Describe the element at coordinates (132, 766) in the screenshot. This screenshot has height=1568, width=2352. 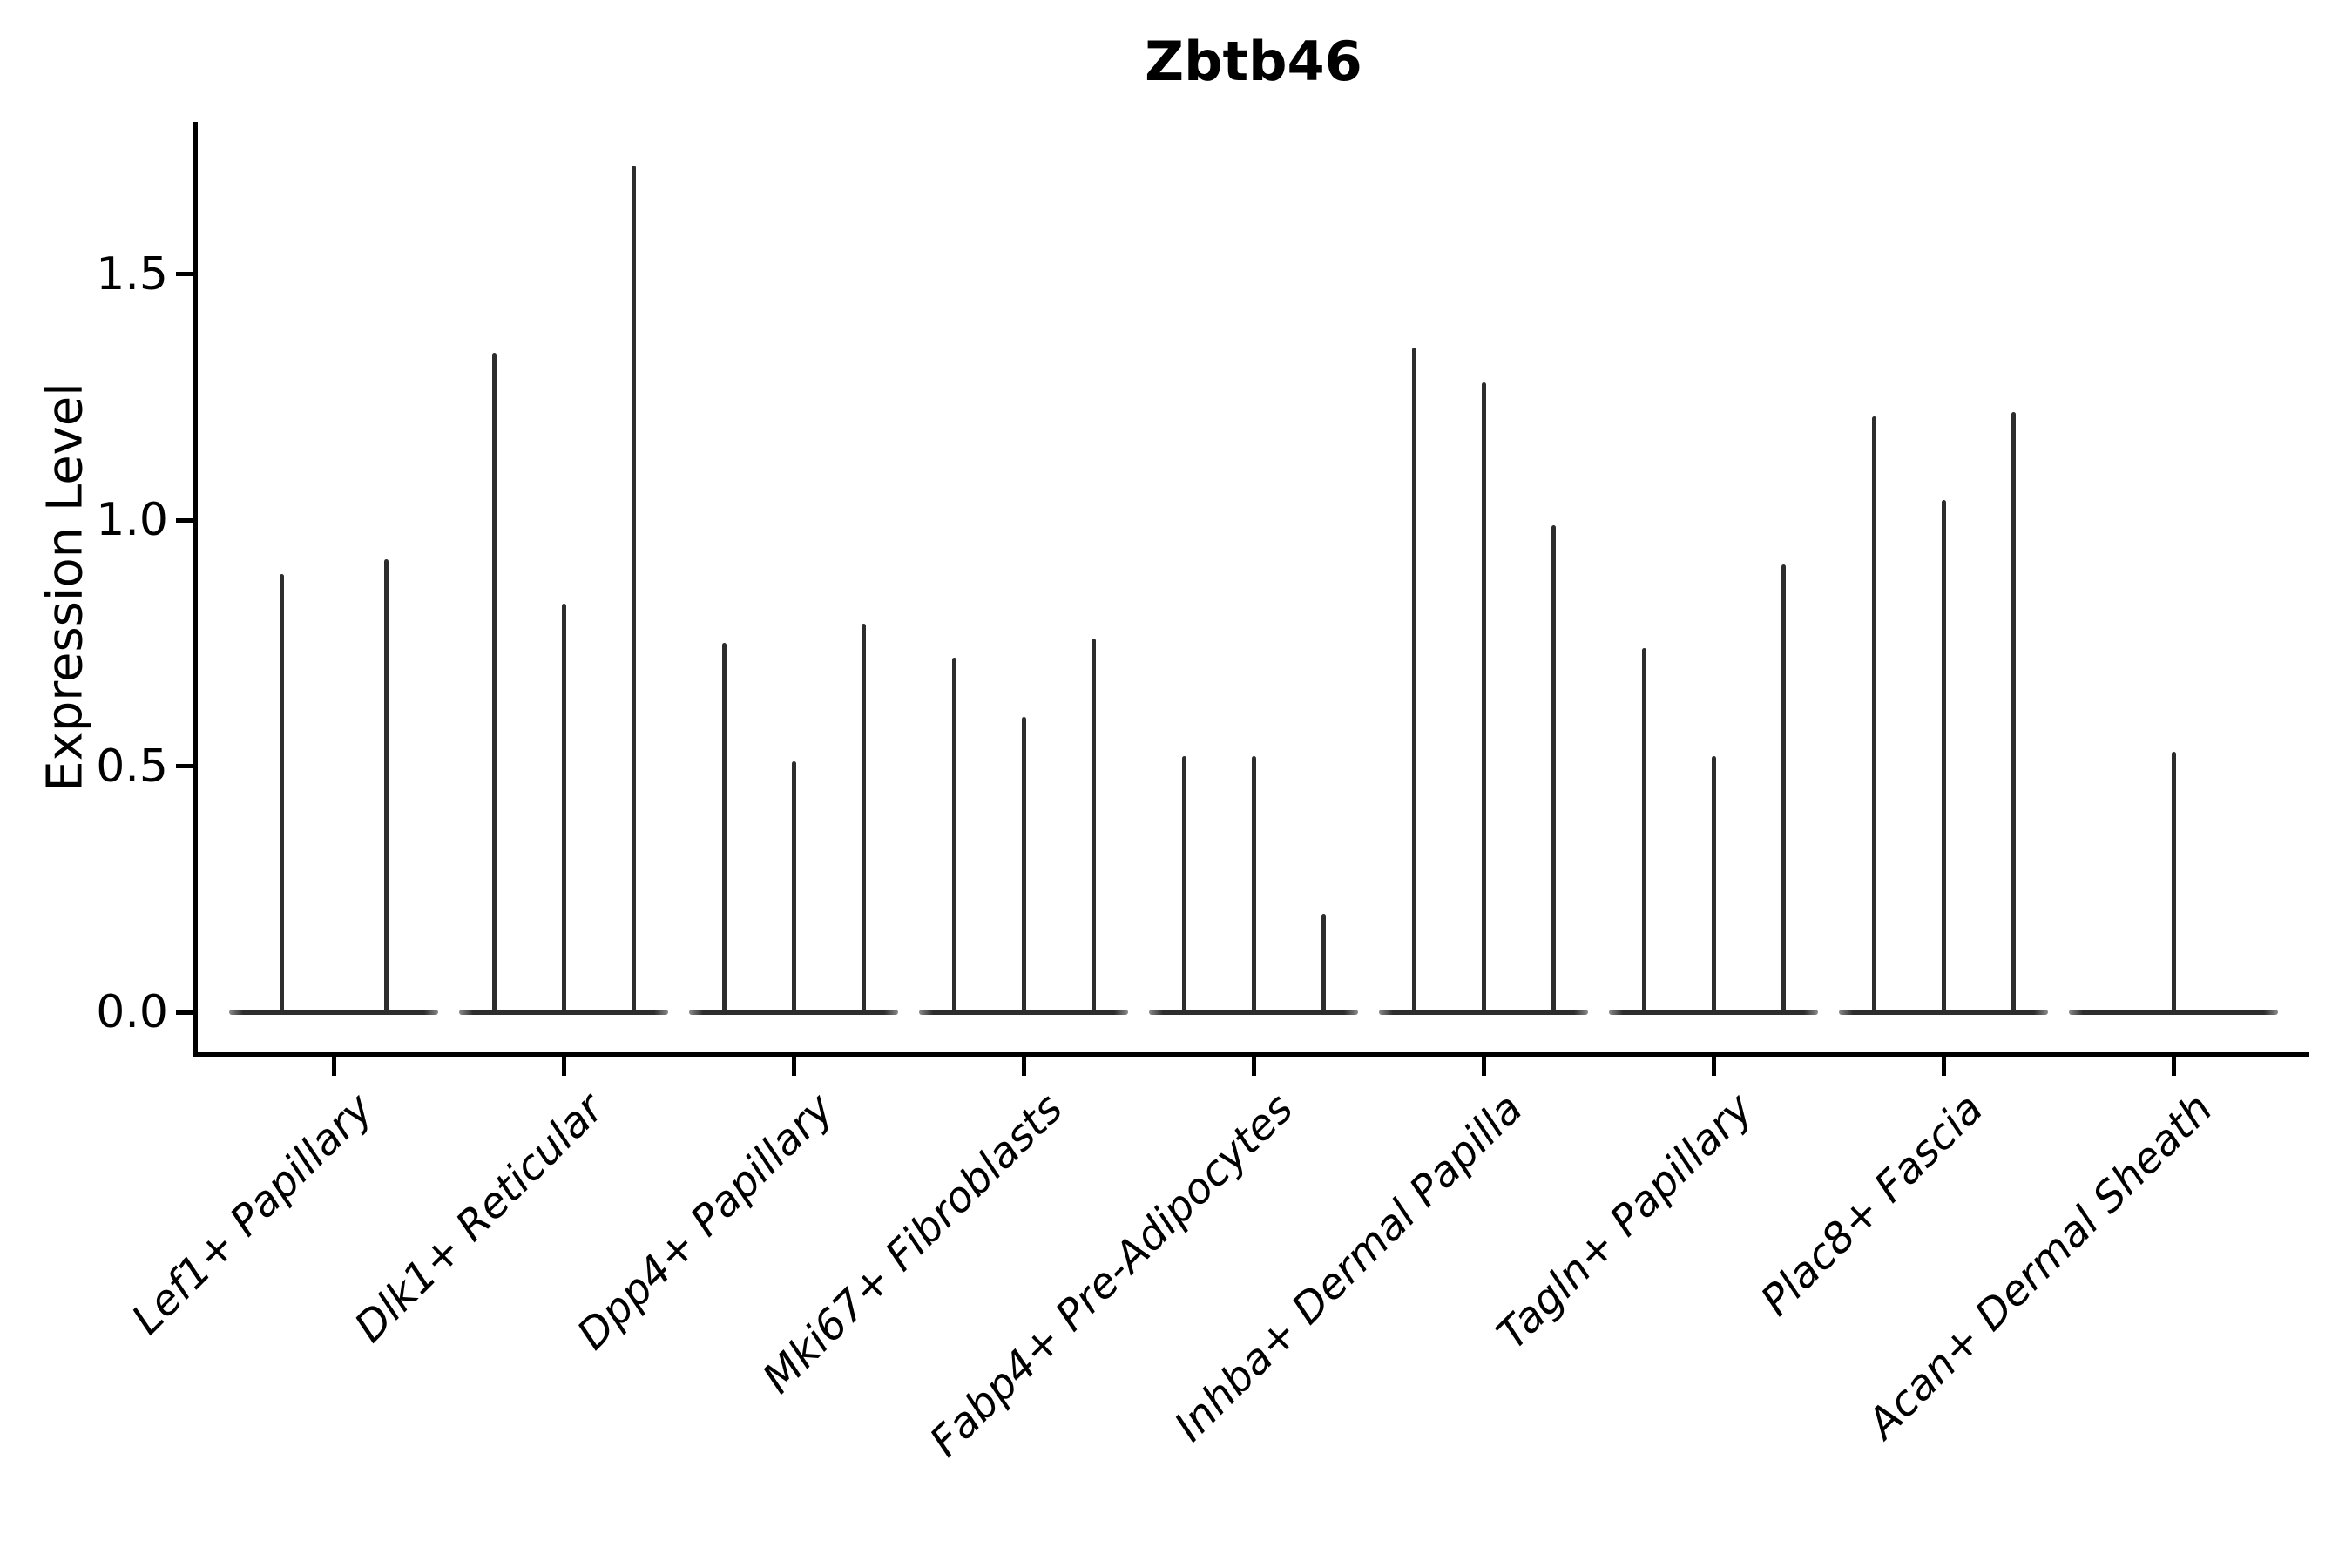
I see `y-tick-label: 0.5` at that location.